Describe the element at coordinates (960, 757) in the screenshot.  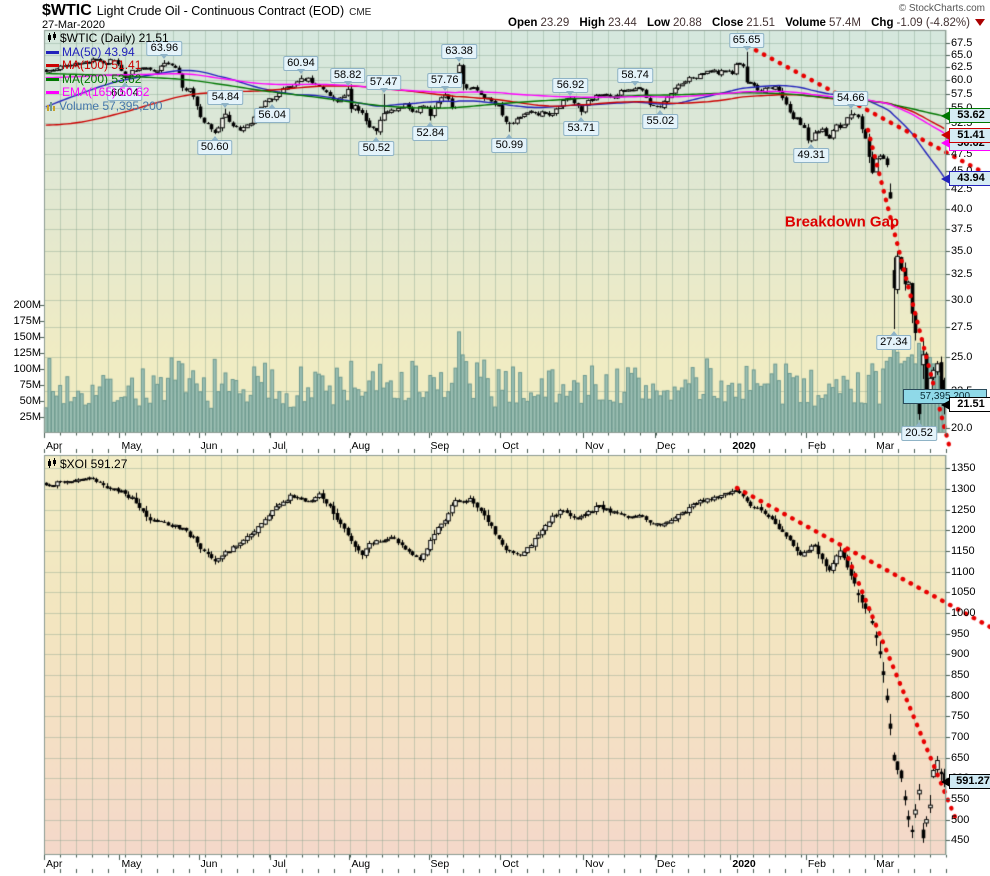
I see `lower-y-axis-tick: 650` at that location.